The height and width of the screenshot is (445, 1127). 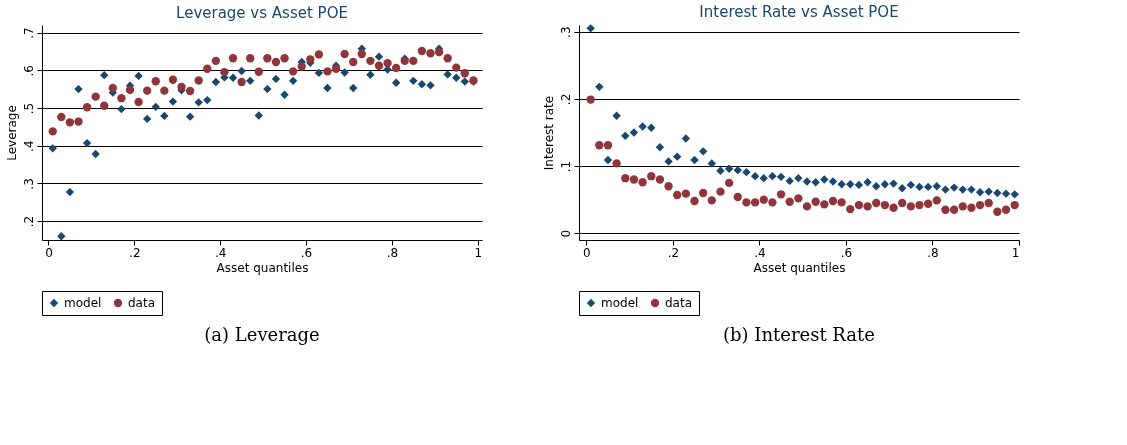 What do you see at coordinates (28, 108) in the screenshot?
I see `y-tick-label: .5` at bounding box center [28, 108].